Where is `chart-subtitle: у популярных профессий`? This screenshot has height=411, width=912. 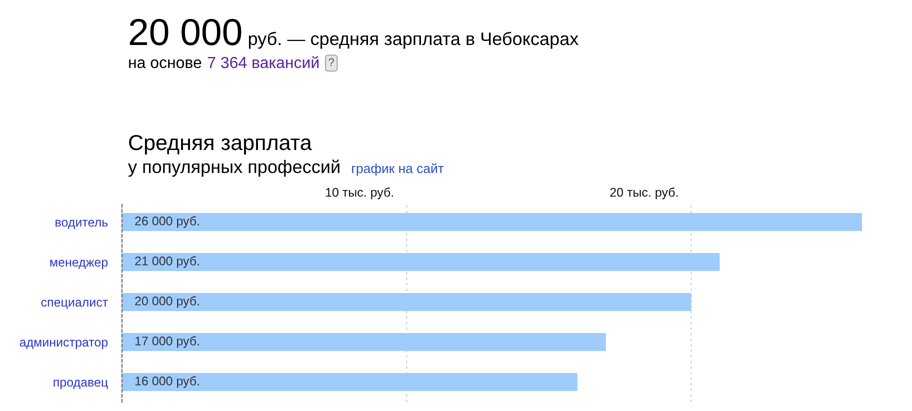 chart-subtitle: у популярных профессий is located at coordinates (234, 168).